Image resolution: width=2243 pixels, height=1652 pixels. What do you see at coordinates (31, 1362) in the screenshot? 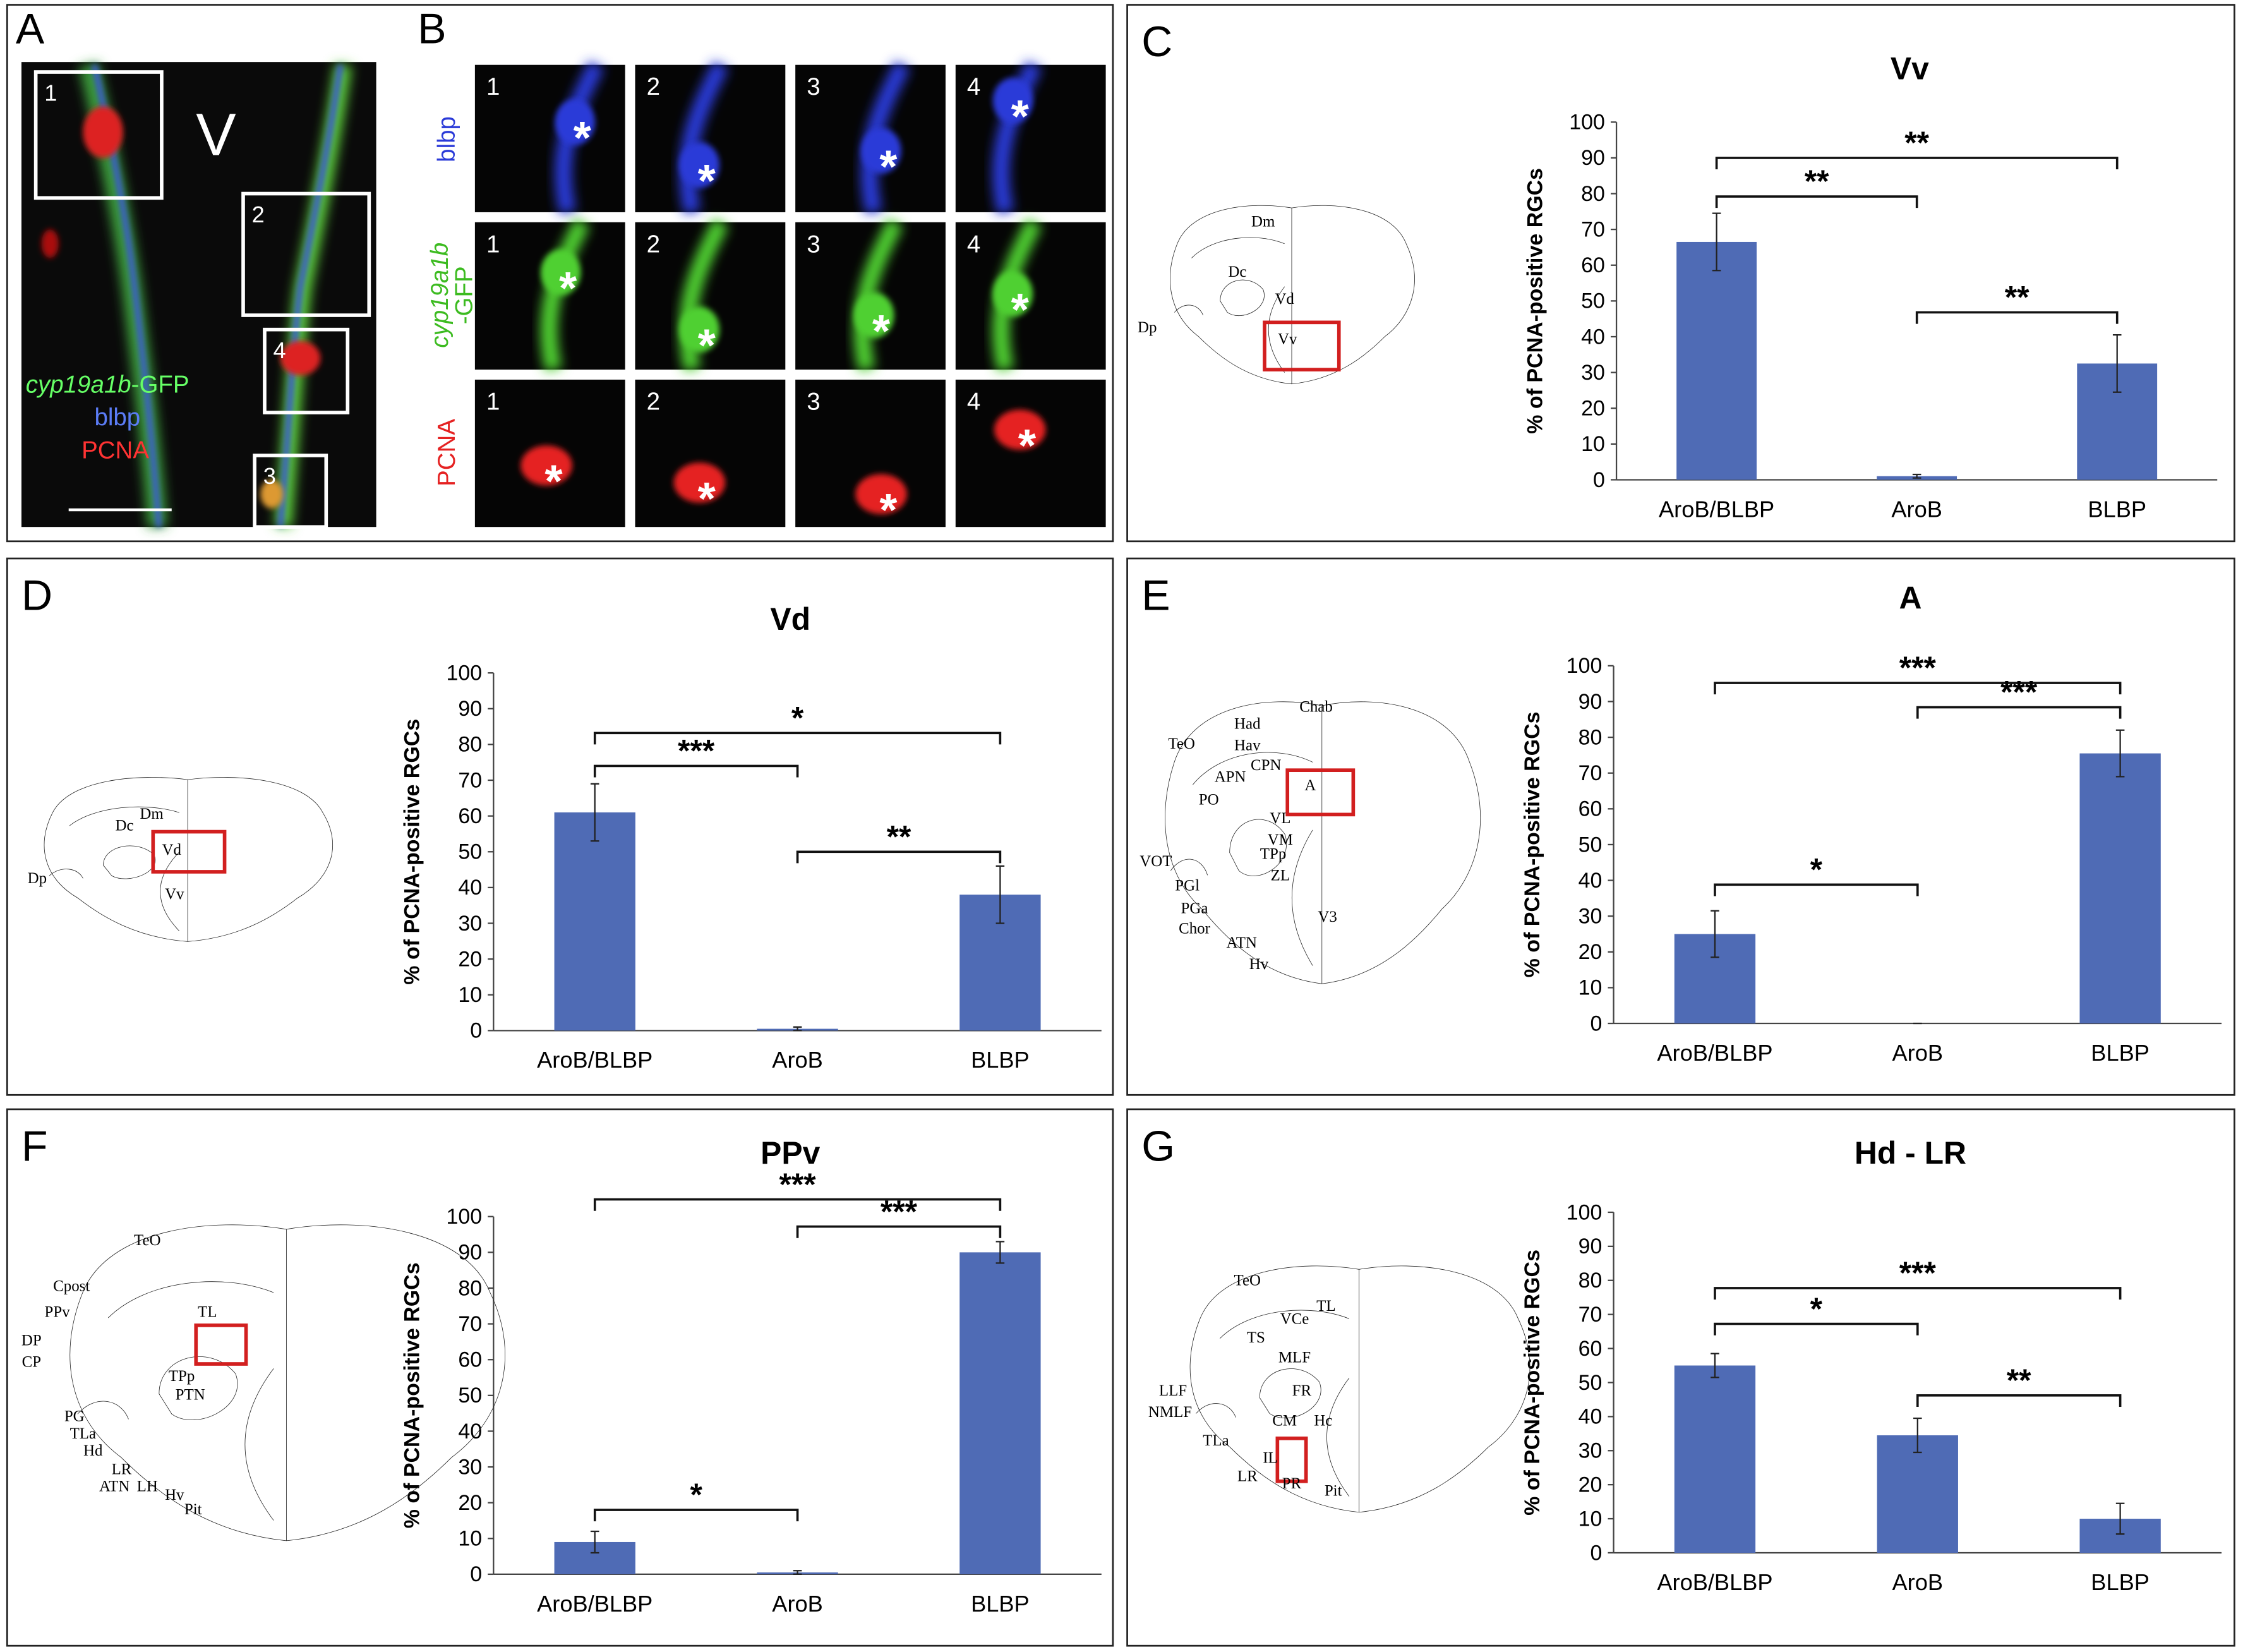
I see `diagram-label: CP` at bounding box center [31, 1362].